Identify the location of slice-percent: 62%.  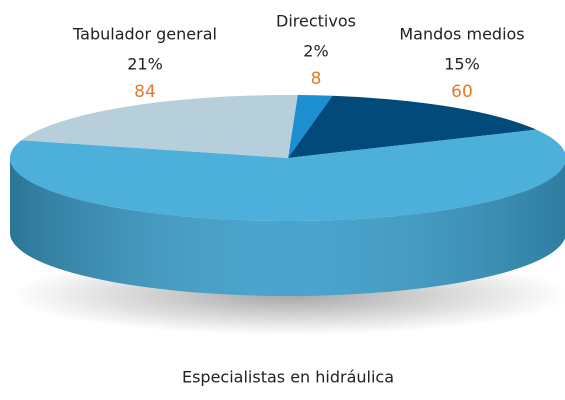
(288, 399).